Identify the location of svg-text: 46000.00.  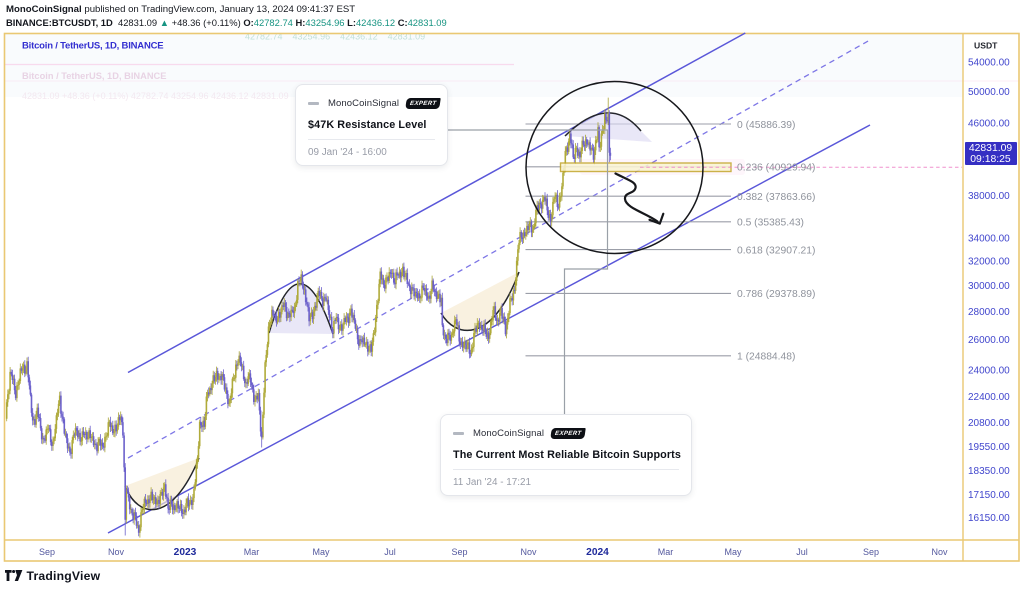
(989, 124).